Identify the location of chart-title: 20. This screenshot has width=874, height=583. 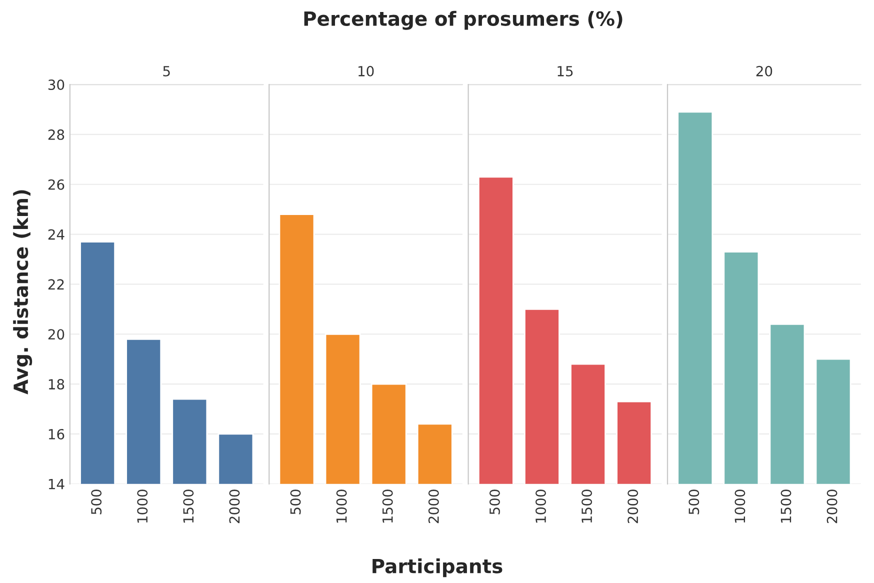
(764, 71).